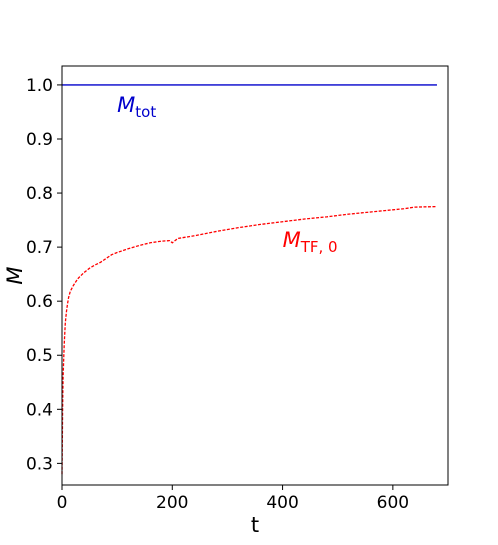 The width and height of the screenshot is (498, 545). What do you see at coordinates (39, 86) in the screenshot?
I see `y-tick-label: 1.0` at bounding box center [39, 86].